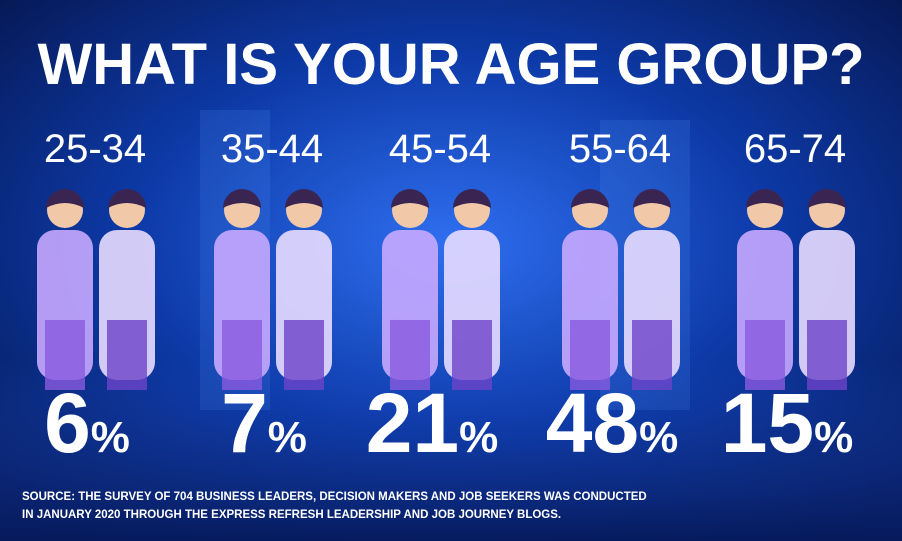 The width and height of the screenshot is (902, 541). I want to click on age-label: 35-44, so click(272, 149).